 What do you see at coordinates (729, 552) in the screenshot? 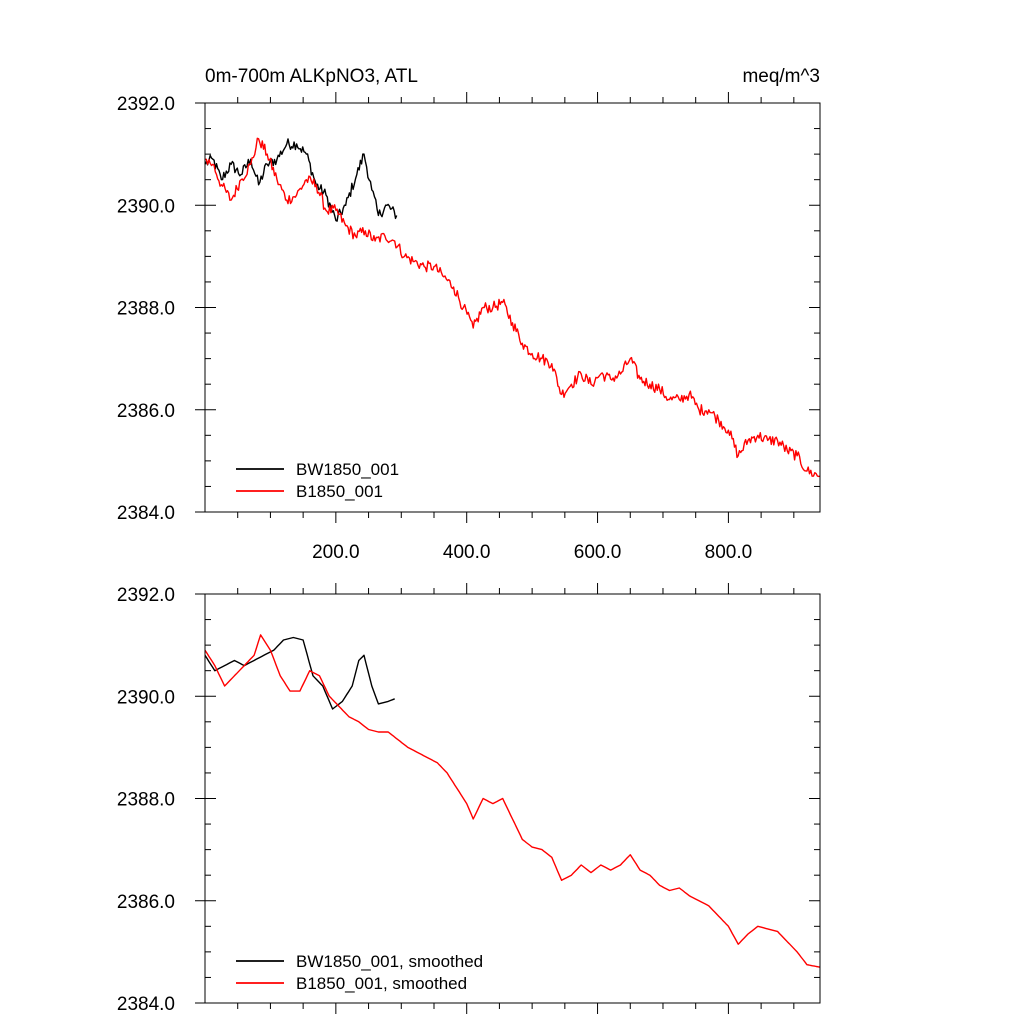
I see `x-tick-label: 800.0` at bounding box center [729, 552].